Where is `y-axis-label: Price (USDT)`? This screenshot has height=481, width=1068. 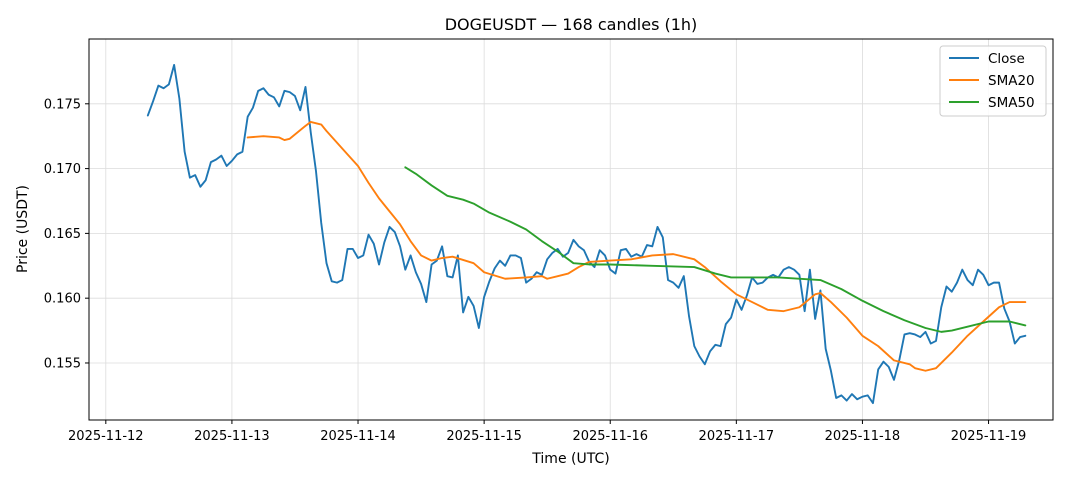
y-axis-label: Price (USDT) is located at coordinates (23, 229).